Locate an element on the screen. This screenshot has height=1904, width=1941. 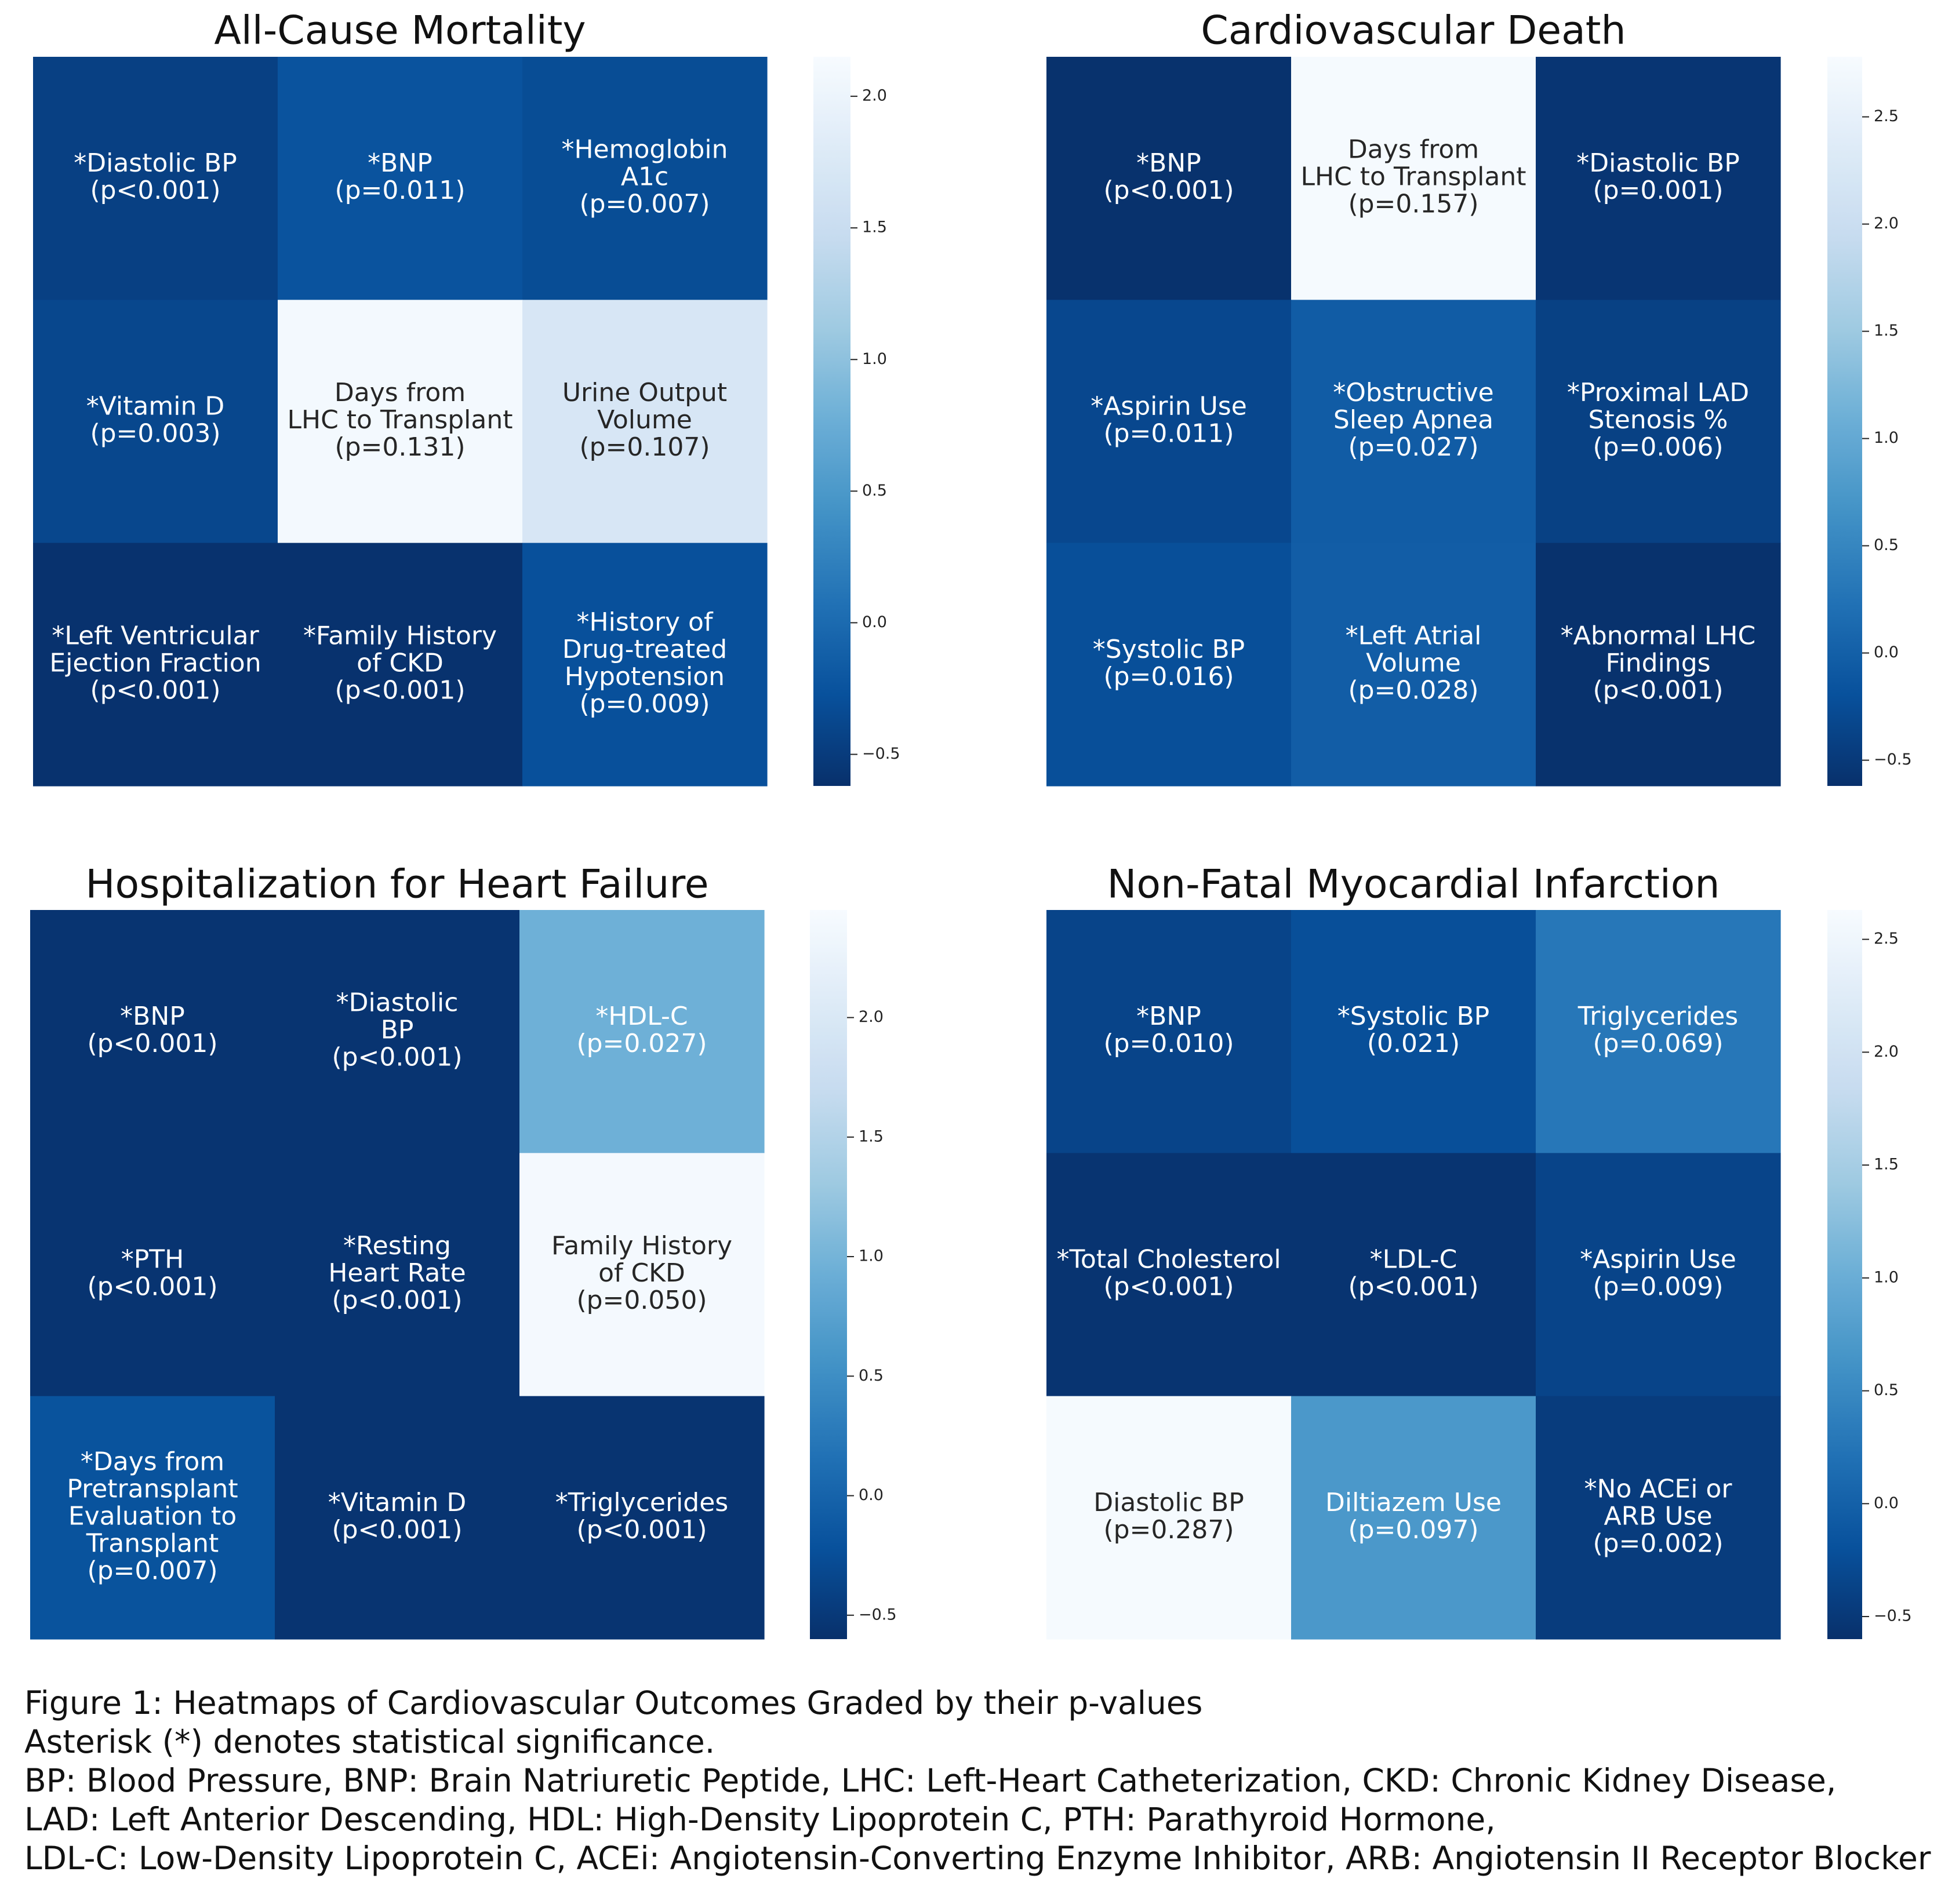
cell-label: *LDL-C (p<0.001) is located at coordinates (1413, 1273).